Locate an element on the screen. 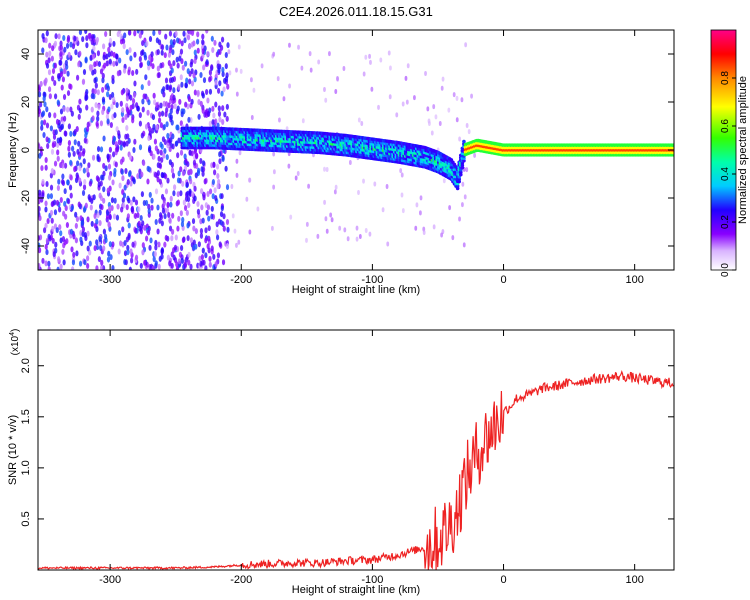 The image size is (750, 600). exponent-power: 4 is located at coordinates (12, 334).